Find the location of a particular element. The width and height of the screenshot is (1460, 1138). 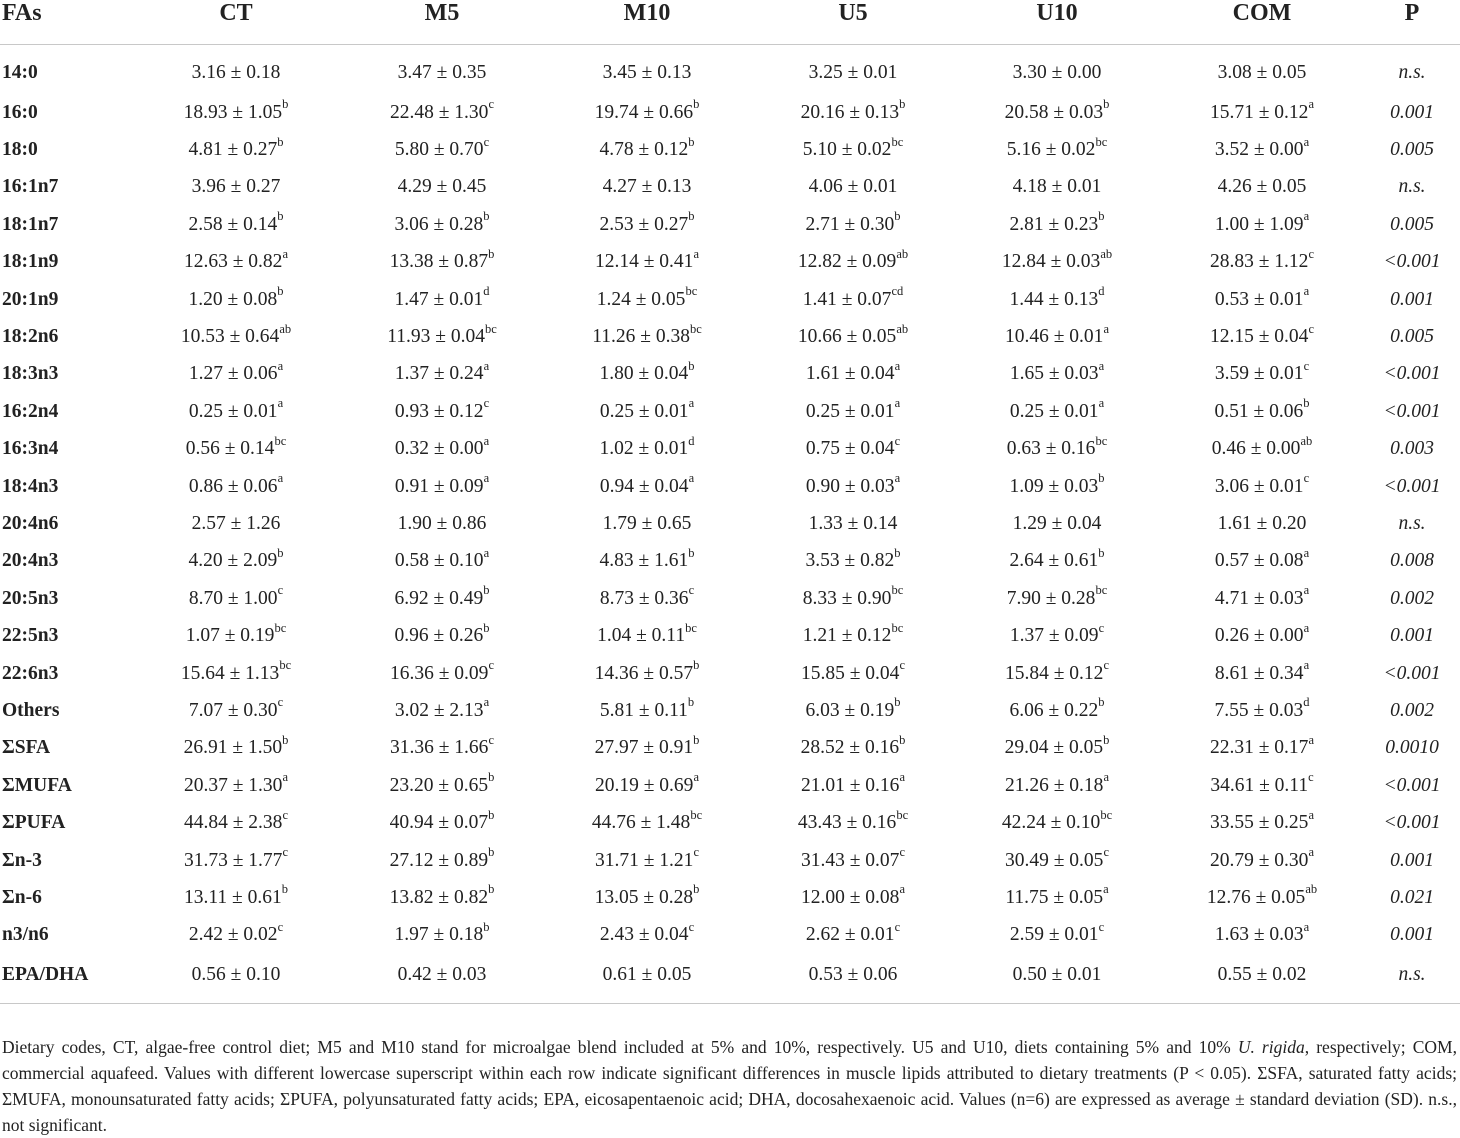

value-text: 1.33 ± 0.14 is located at coordinates (853, 523).